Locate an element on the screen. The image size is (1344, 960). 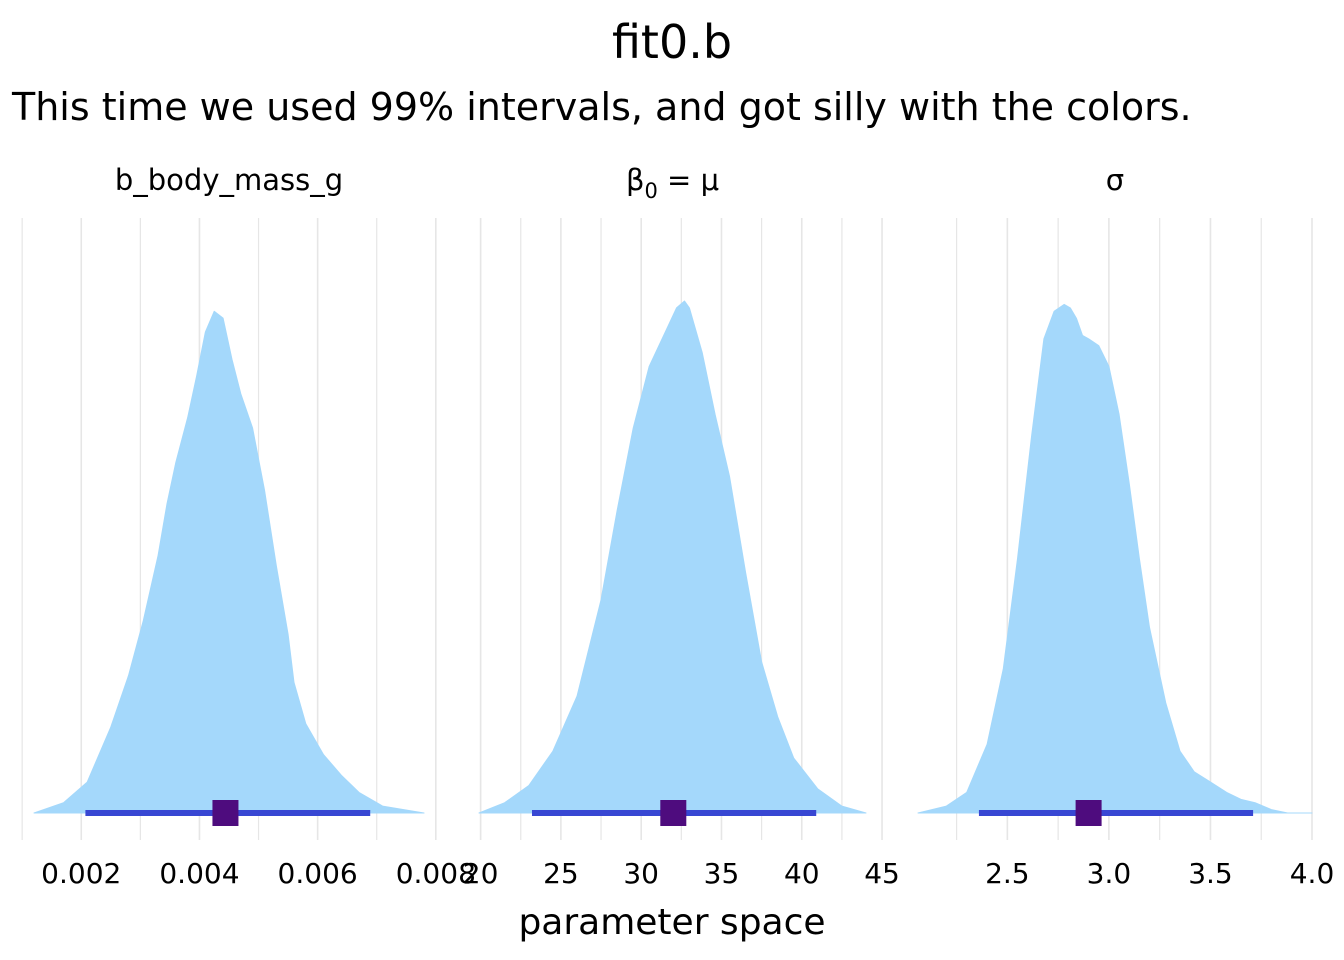
x-tick-label: 4.0 is located at coordinates (1312, 873).